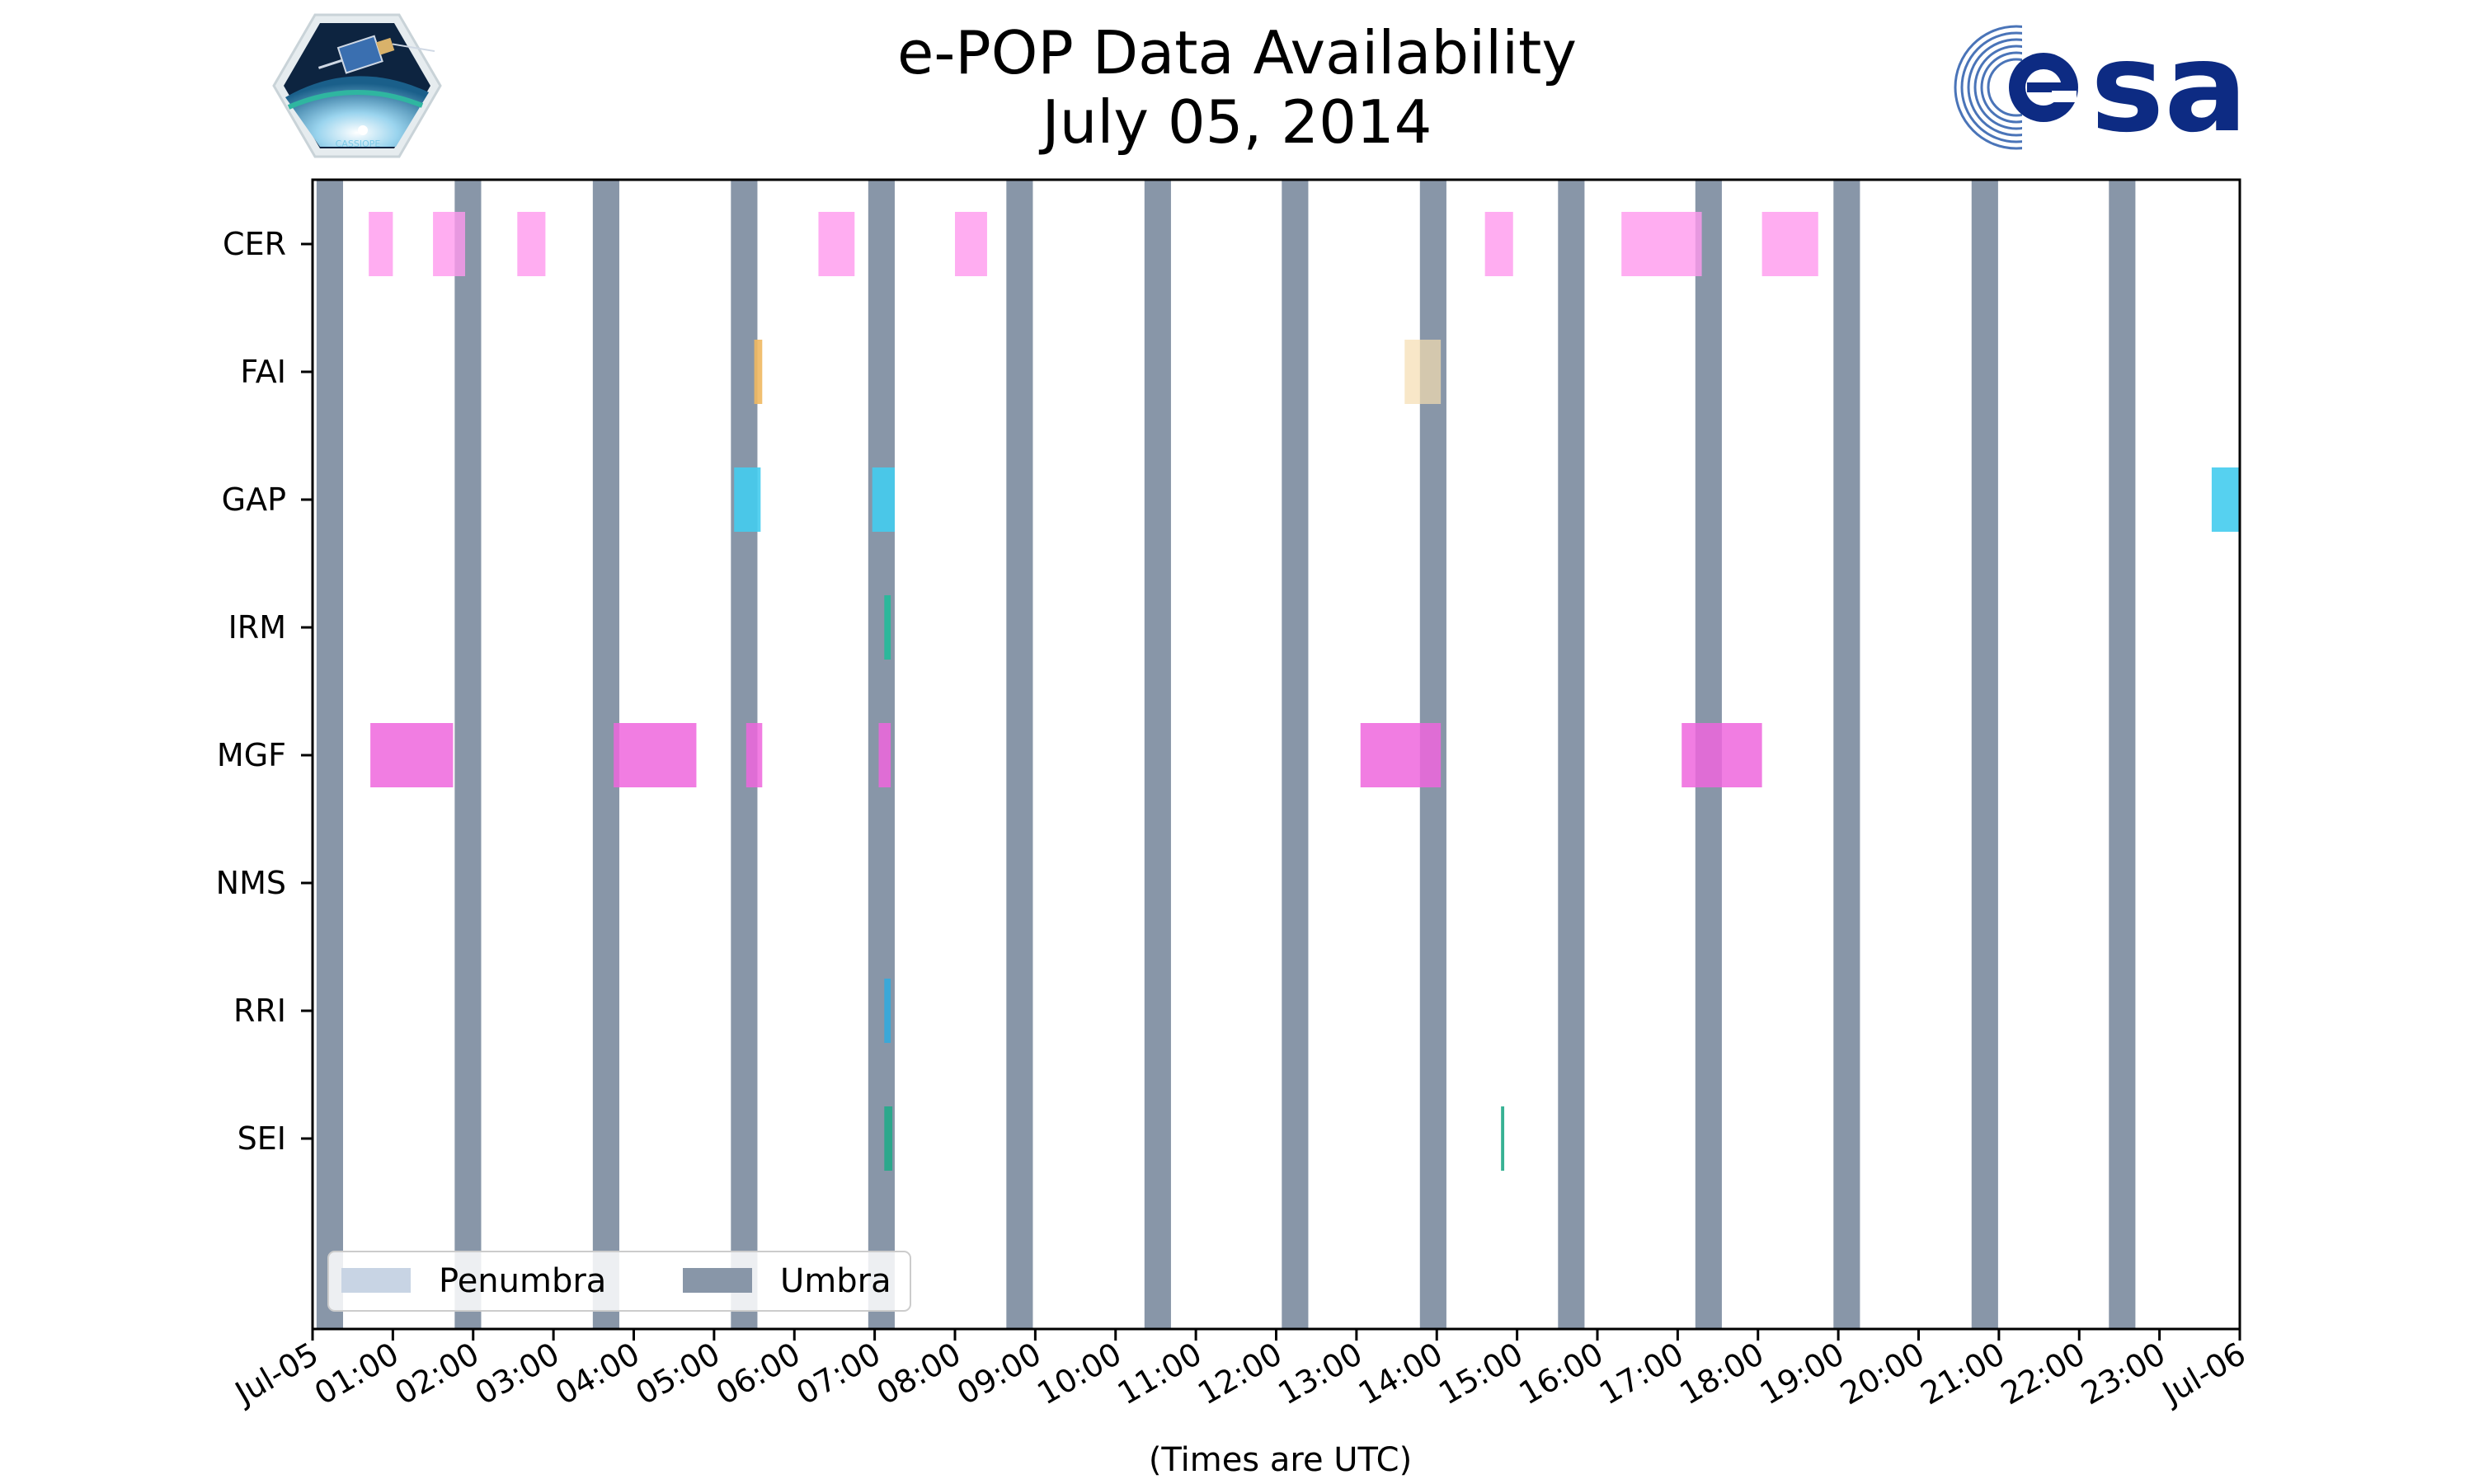 Image resolution: width=2474 pixels, height=1484 pixels. I want to click on x-tick-label: 04:00, so click(597, 1374).